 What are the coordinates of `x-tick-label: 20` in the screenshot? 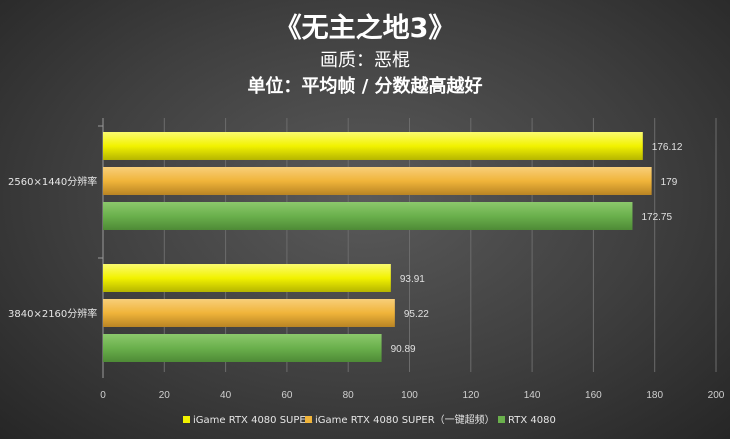 It's located at (165, 395).